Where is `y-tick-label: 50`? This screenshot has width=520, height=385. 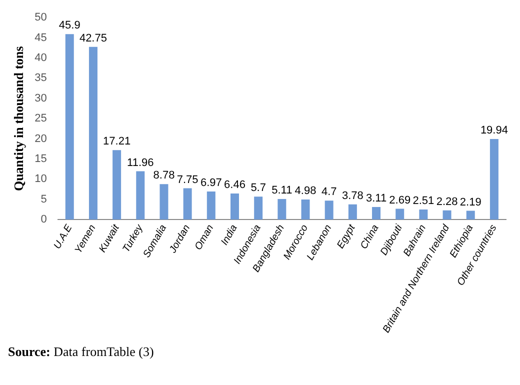 y-tick-label: 50 is located at coordinates (40, 18).